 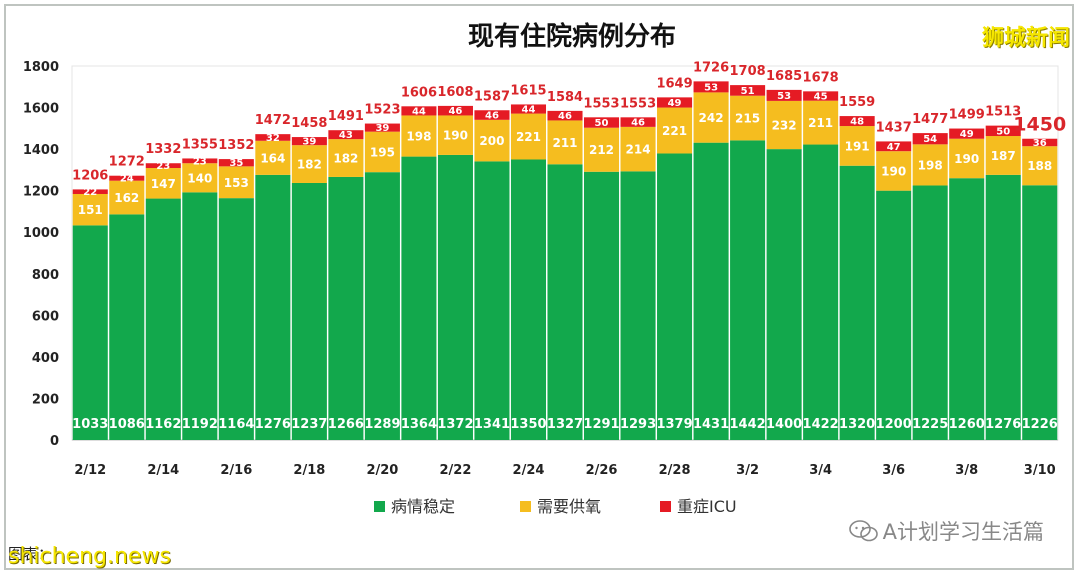 I want to click on data-label-stable: 1422, so click(x=821, y=424).